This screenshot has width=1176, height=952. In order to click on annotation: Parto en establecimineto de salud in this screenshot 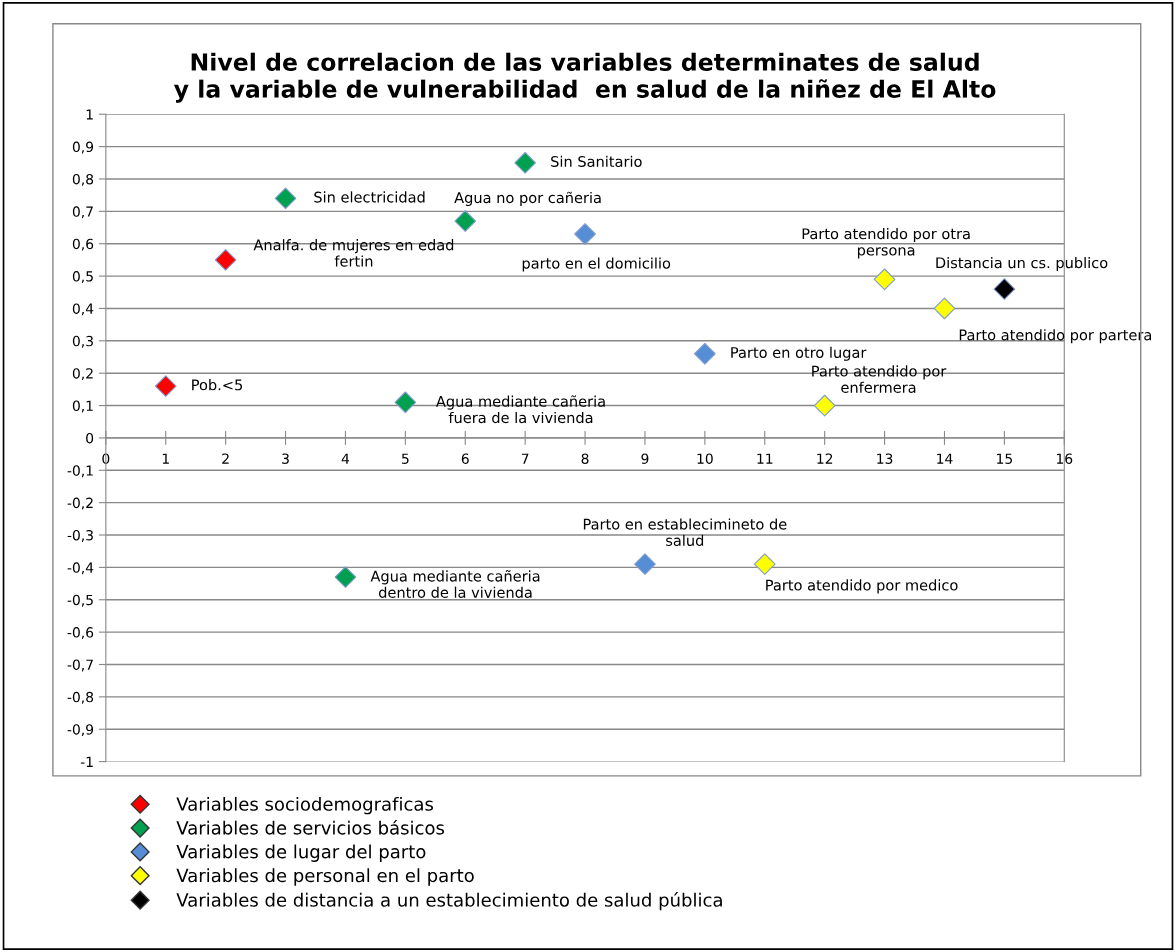, I will do `click(685, 532)`.